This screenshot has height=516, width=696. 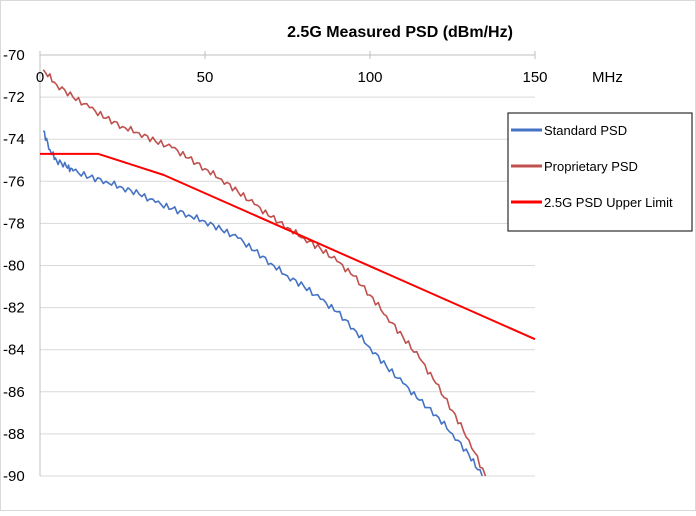 What do you see at coordinates (14, 55) in the screenshot?
I see `y-tick-label: -70` at bounding box center [14, 55].